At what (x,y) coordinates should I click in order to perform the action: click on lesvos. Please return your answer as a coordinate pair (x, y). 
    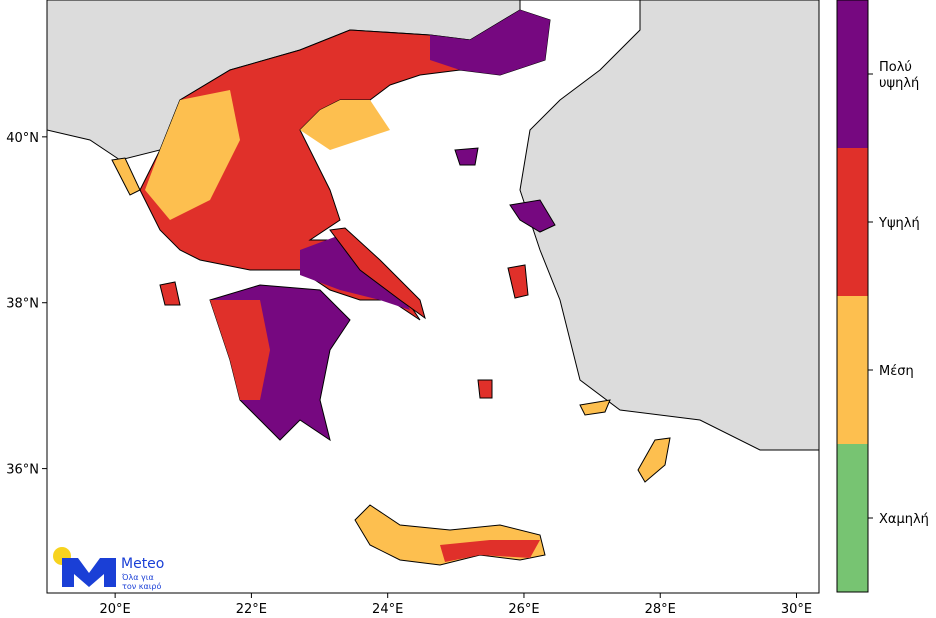
    Looking at the image, I should click on (532, 216).